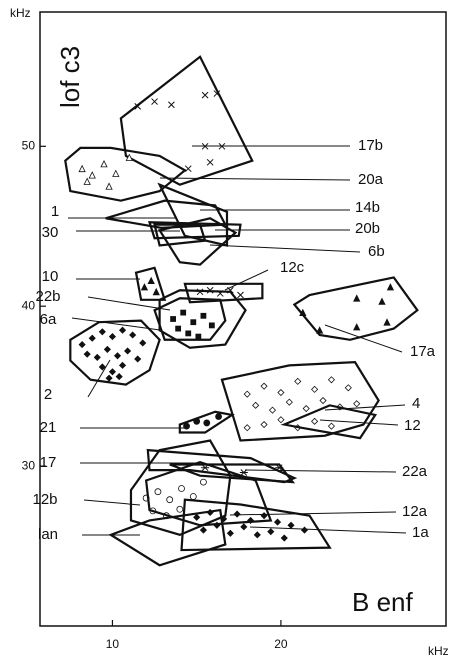  I want to click on group-label: 17b, so click(370, 145).